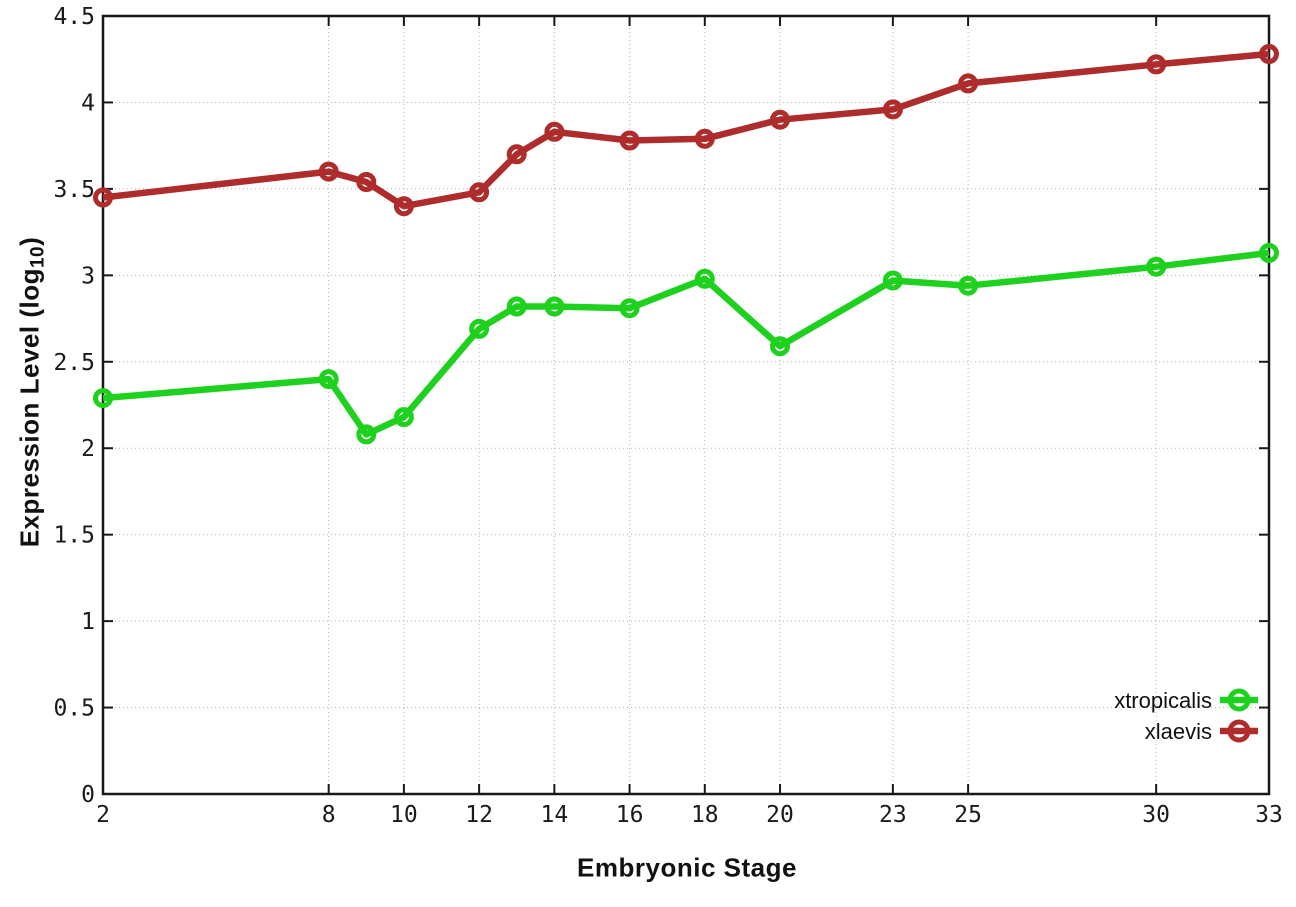 The width and height of the screenshot is (1296, 907). What do you see at coordinates (687, 867) in the screenshot?
I see `x-axis-title: Embryonic Stage` at bounding box center [687, 867].